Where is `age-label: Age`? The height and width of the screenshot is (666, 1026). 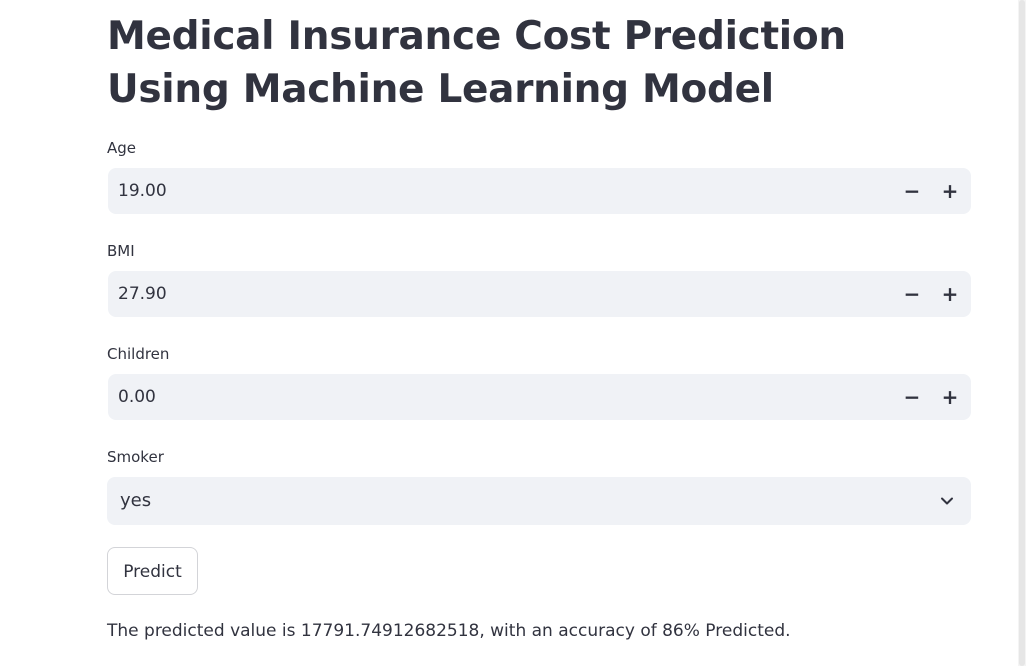
age-label: Age is located at coordinates (122, 148).